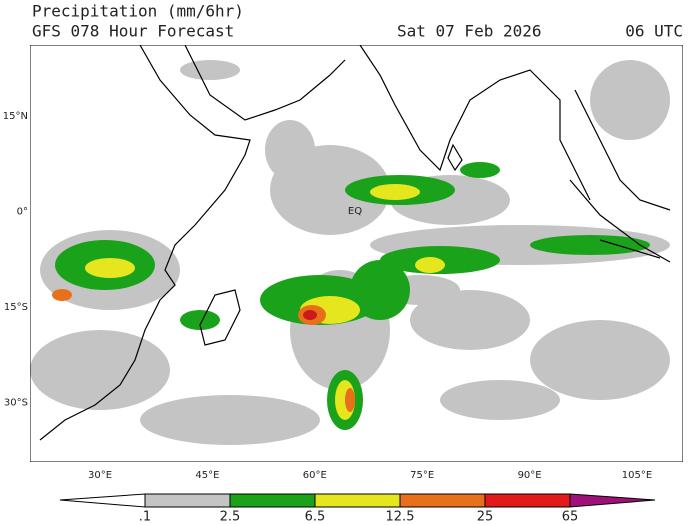 This screenshot has width=700, height=525. I want to click on colorbar, so click(357, 500).